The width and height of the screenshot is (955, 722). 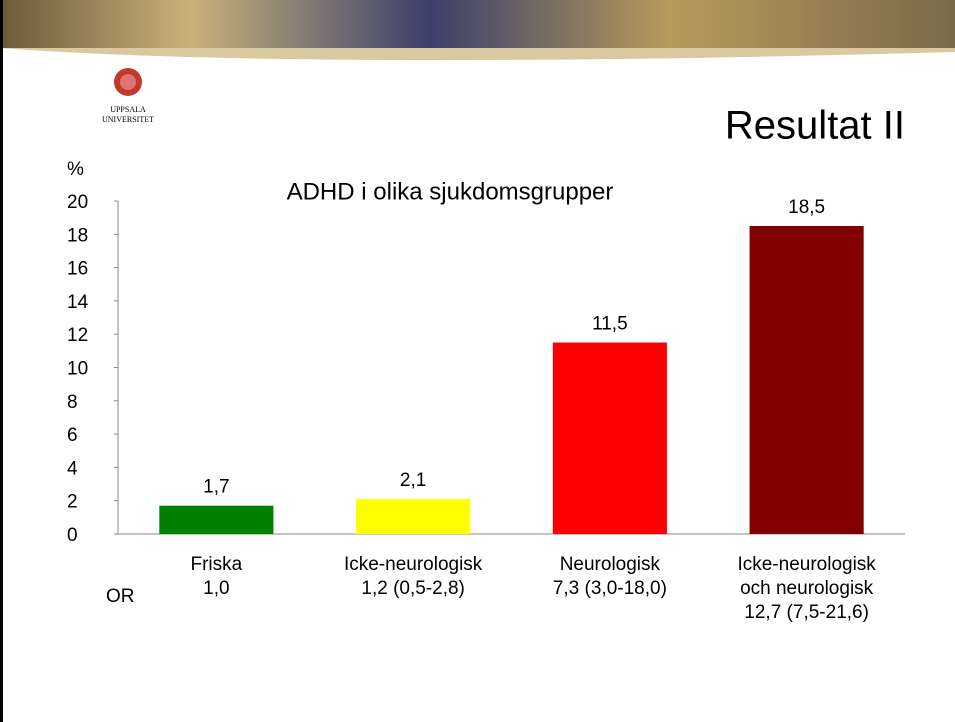 I want to click on logo-seal-inner, so click(x=128, y=82).